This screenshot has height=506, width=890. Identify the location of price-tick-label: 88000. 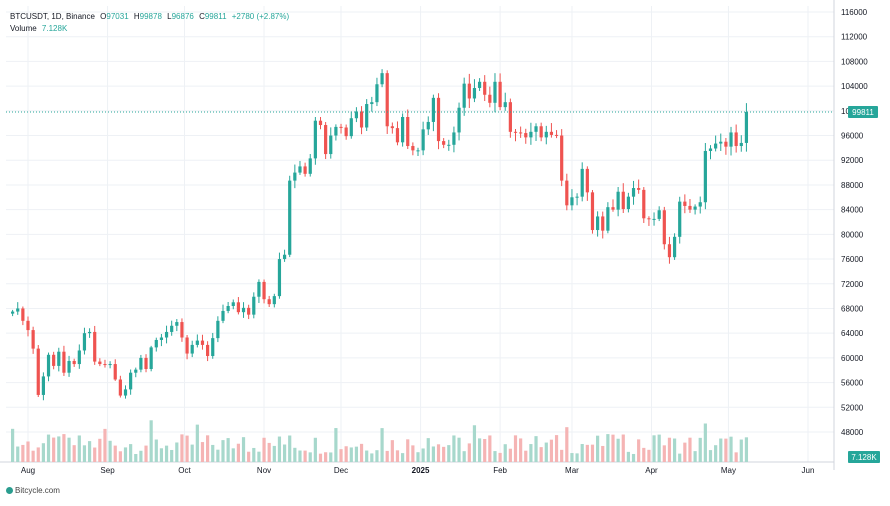
(852, 185).